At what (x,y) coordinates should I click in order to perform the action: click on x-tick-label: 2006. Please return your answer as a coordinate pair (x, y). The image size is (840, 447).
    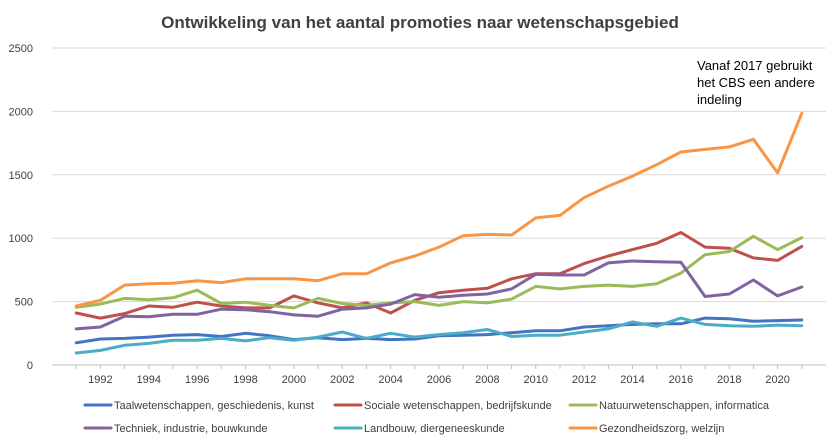
    Looking at the image, I should click on (439, 380).